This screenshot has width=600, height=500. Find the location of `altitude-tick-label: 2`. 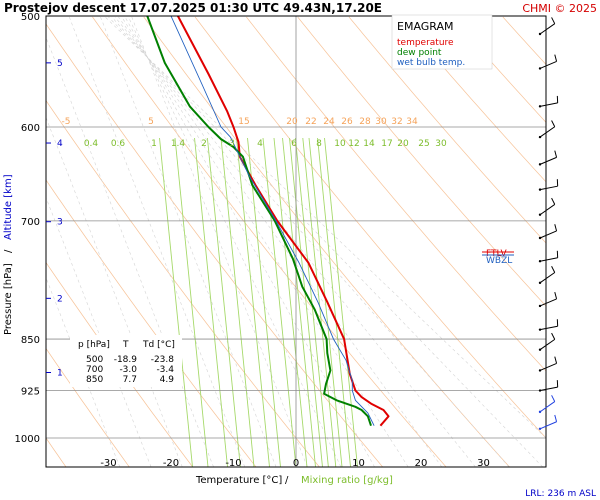

altitude-tick-label: 2 is located at coordinates (60, 299).